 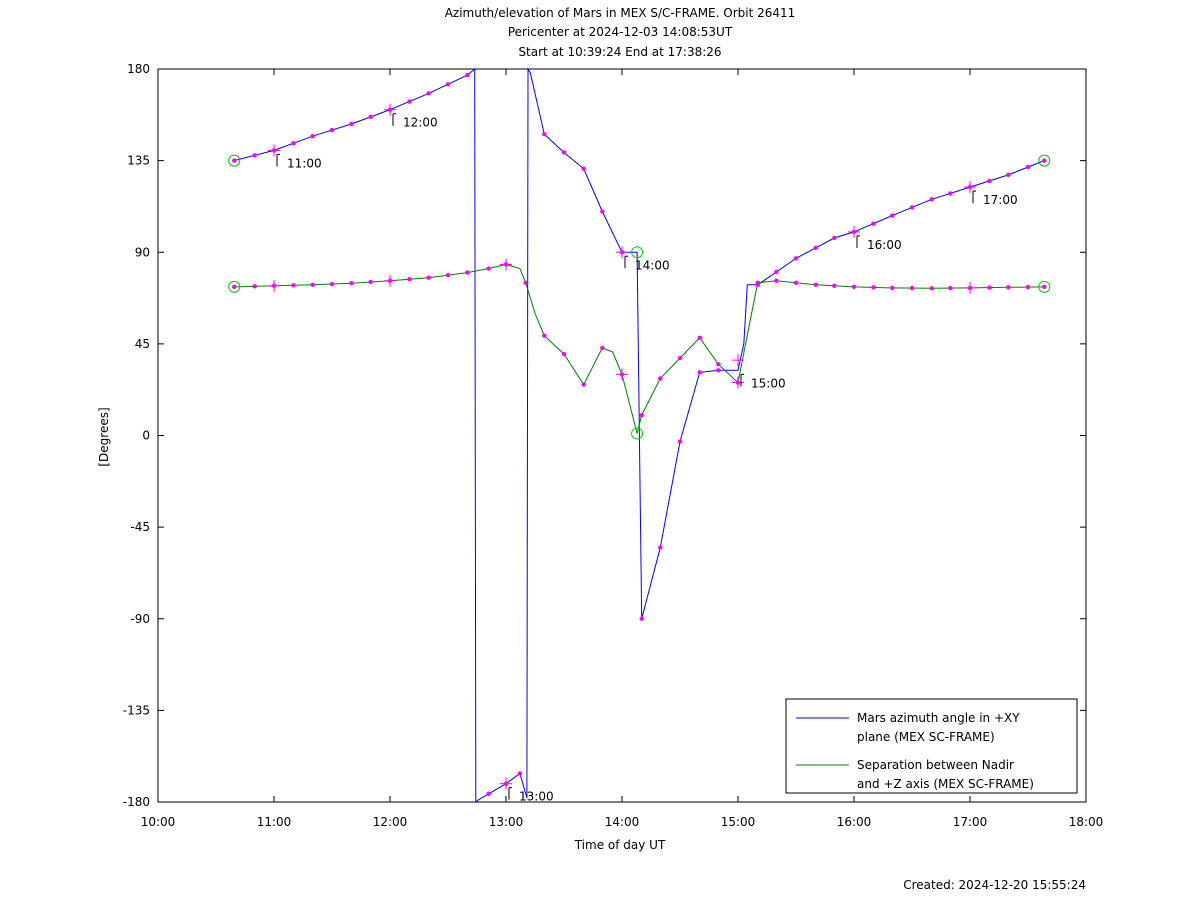 I want to click on y-tick-label: 135, so click(x=138, y=161).